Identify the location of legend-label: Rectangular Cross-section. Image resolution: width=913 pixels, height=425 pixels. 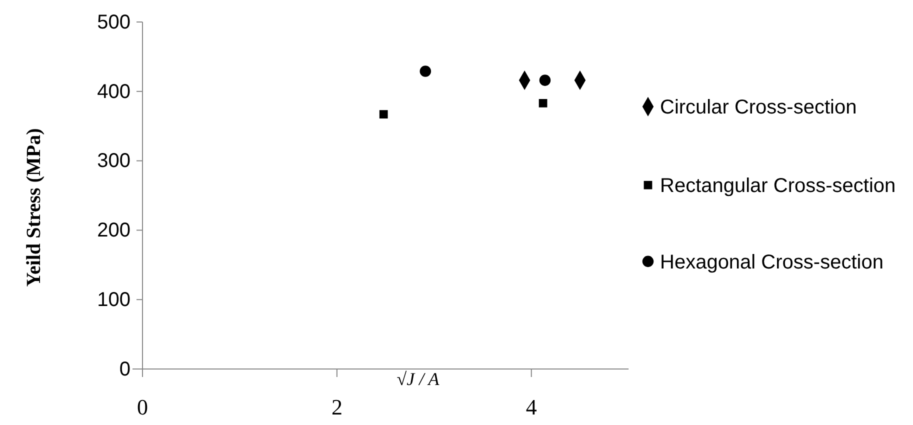
(778, 186).